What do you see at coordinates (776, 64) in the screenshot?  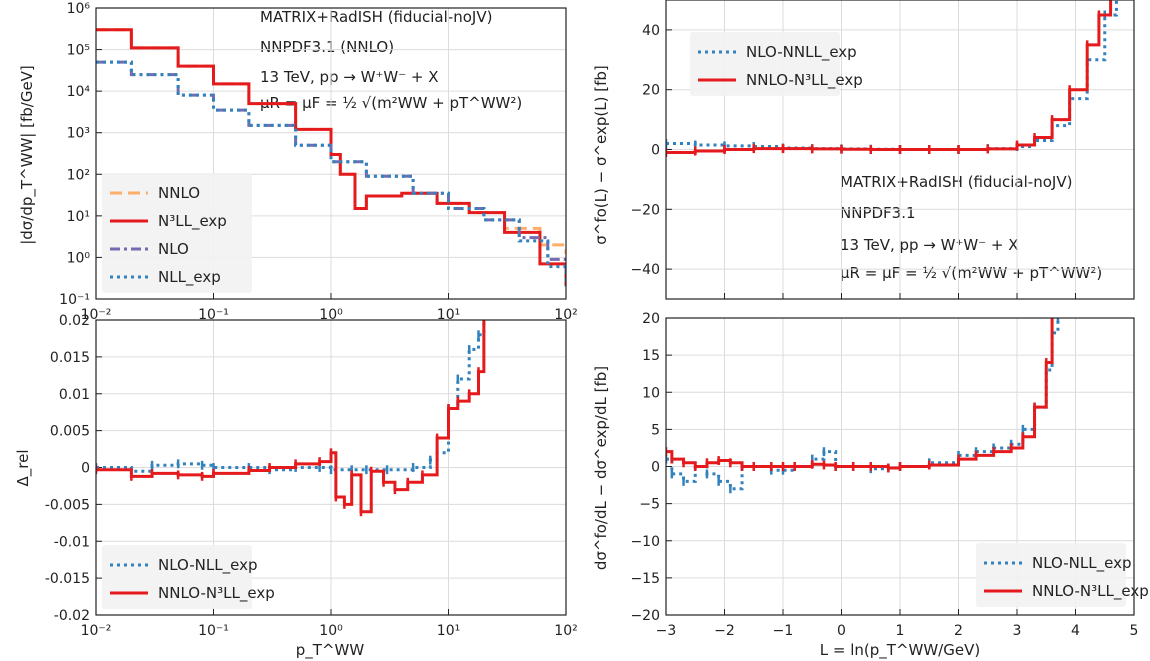 I see `legend: NLO-NNLL_exp NNLO-N³LL_exp` at bounding box center [776, 64].